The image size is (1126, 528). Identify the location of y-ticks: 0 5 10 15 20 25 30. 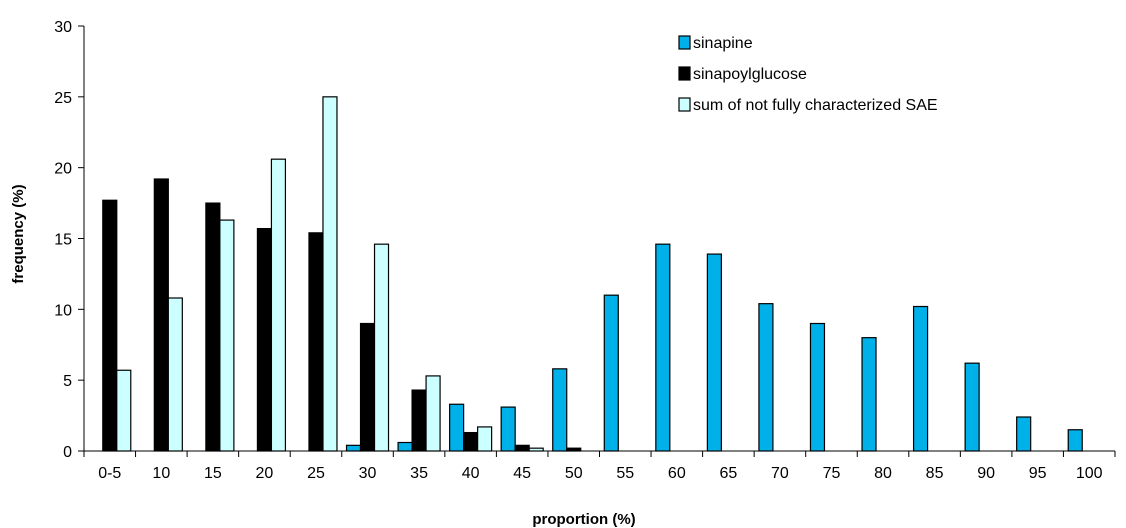
(69, 240).